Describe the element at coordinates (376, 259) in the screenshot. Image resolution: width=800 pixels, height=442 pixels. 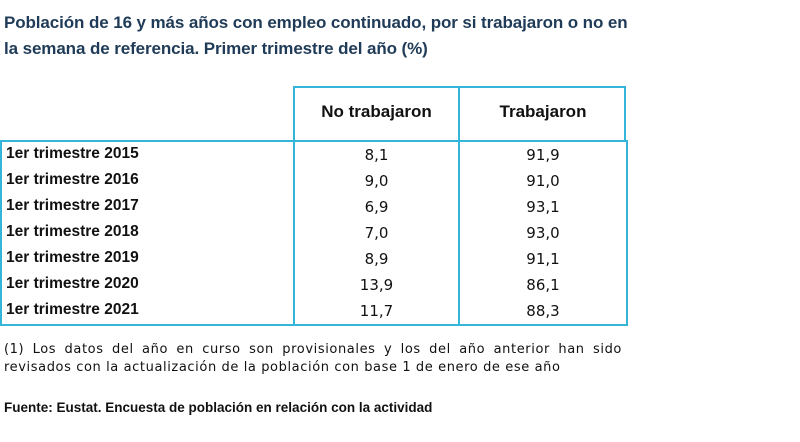
I see `cell-no-trabajaron: 8,9` at that location.